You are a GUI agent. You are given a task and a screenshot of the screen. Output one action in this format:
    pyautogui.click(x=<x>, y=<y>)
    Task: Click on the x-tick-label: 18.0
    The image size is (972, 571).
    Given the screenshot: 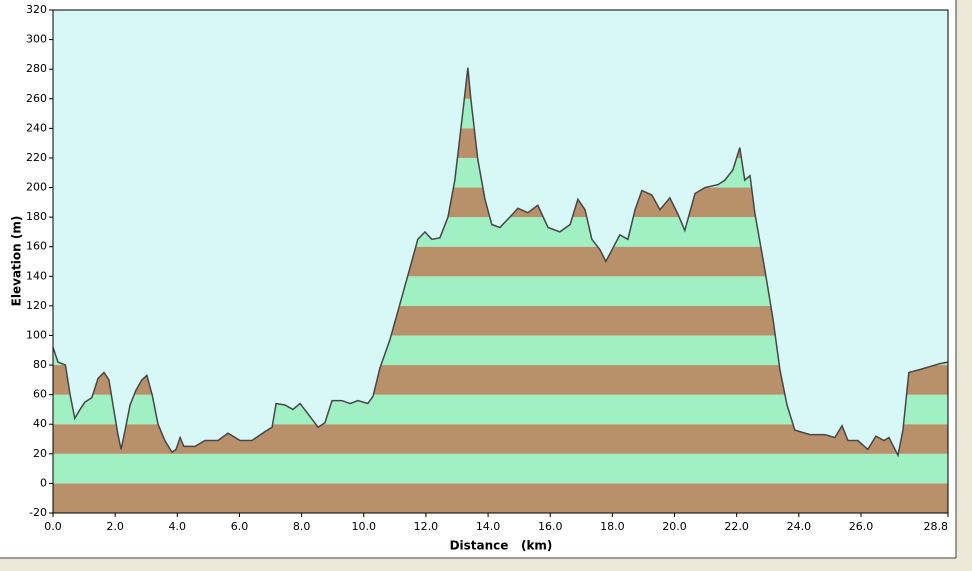 What is the action you would take?
    pyautogui.click(x=612, y=526)
    